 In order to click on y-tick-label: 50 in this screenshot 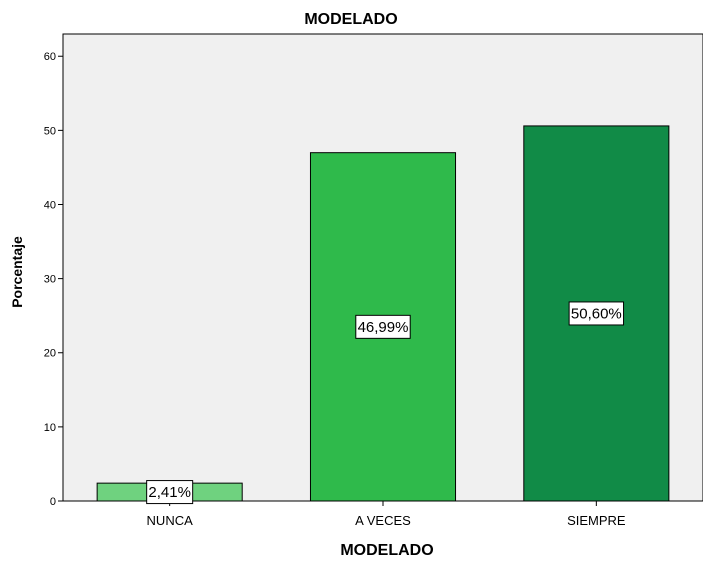, I will do `click(50, 131)`.